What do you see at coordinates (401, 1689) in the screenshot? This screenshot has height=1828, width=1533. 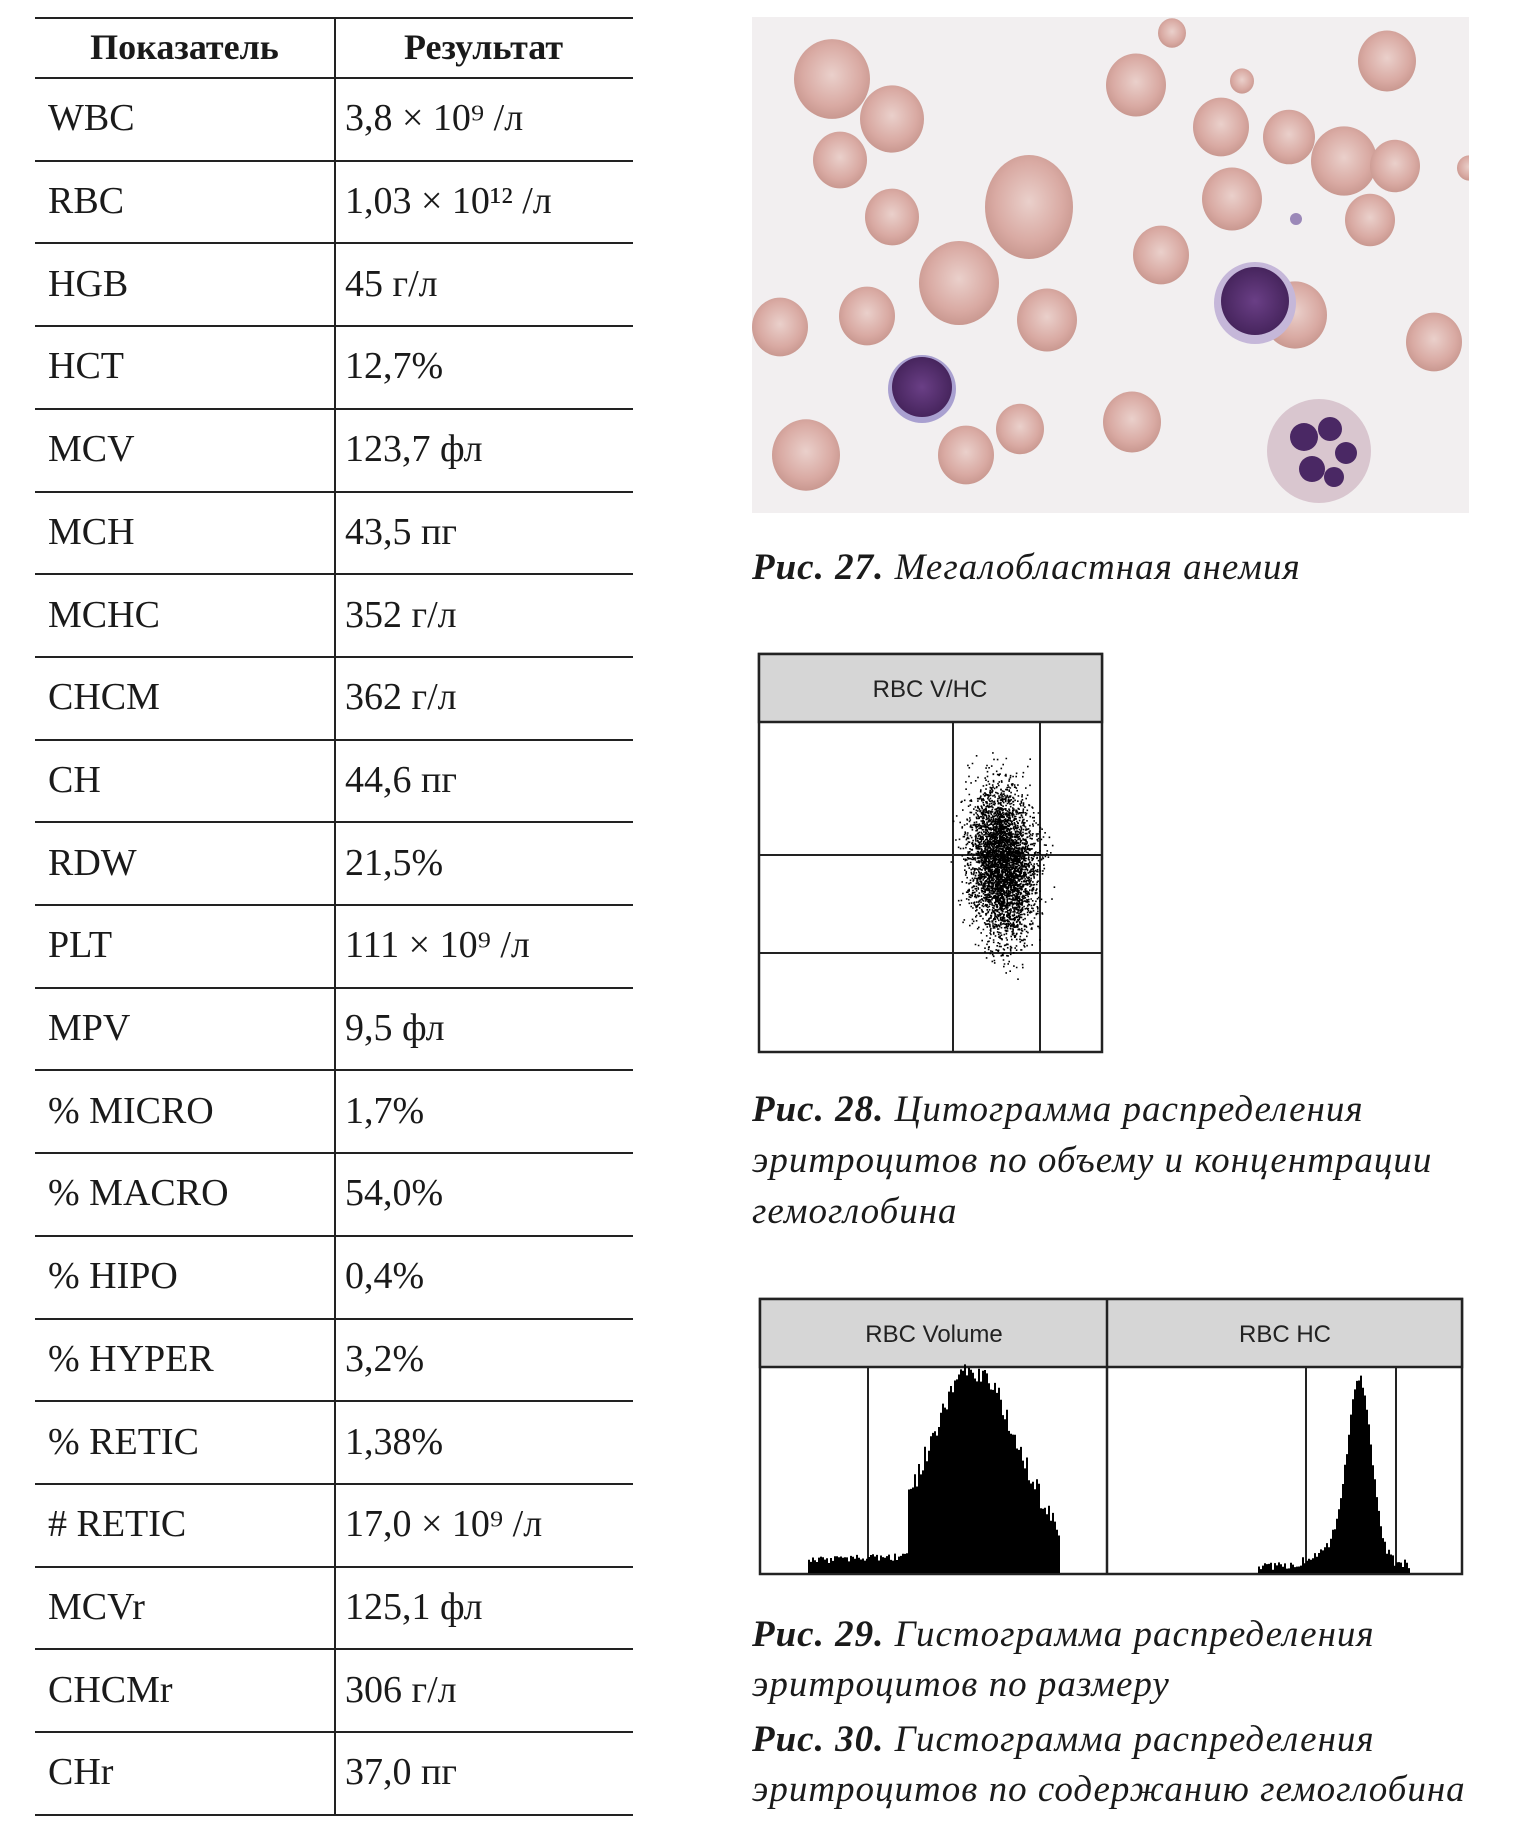 I see `result: 306 г/л` at bounding box center [401, 1689].